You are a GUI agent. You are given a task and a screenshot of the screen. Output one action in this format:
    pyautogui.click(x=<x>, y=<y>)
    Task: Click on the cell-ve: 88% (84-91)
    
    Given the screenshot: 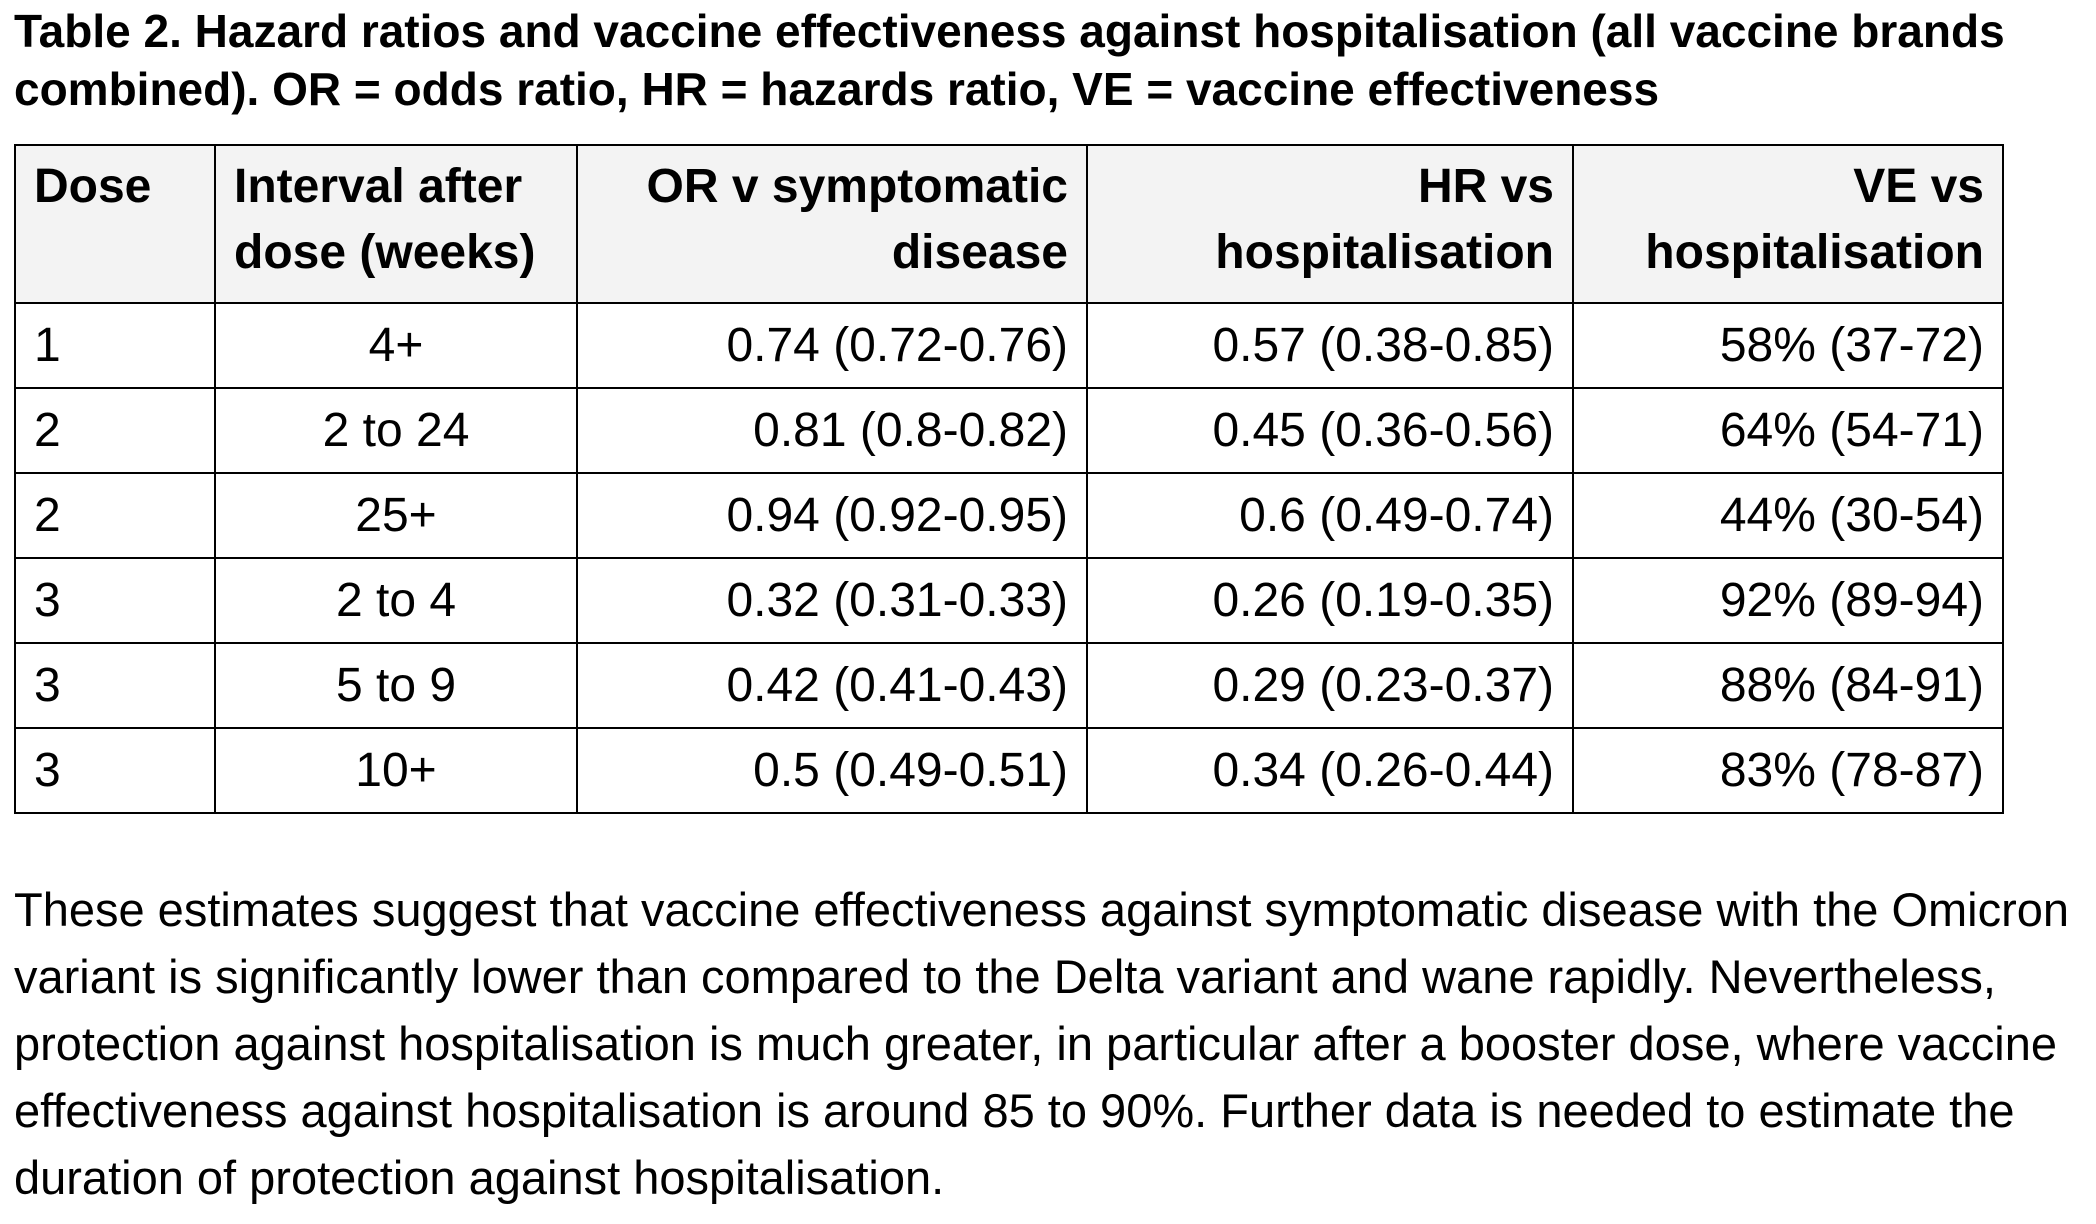 What is the action you would take?
    pyautogui.click(x=1788, y=685)
    